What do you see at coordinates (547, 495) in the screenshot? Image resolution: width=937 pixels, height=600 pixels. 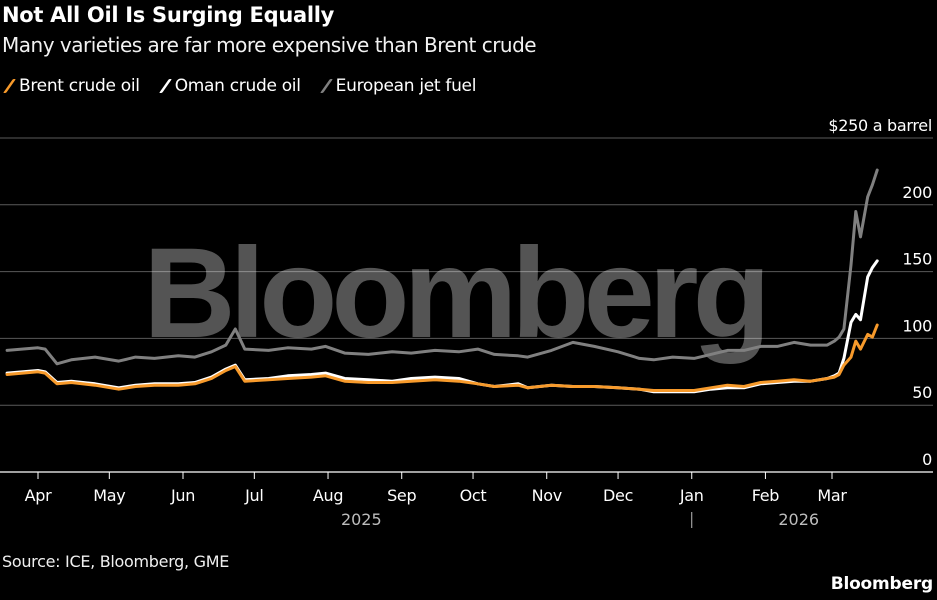 I see `x-tick-label: Nov` at bounding box center [547, 495].